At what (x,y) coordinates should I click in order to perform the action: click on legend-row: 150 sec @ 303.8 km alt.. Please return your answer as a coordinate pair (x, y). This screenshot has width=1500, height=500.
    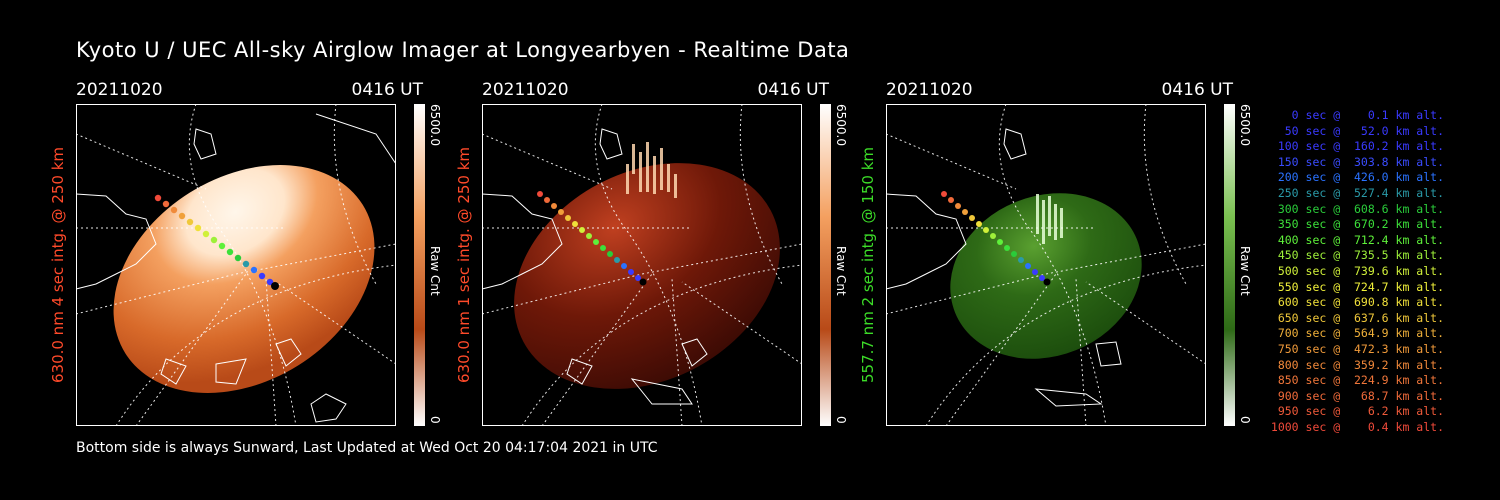
    Looking at the image, I should click on (1360, 161).